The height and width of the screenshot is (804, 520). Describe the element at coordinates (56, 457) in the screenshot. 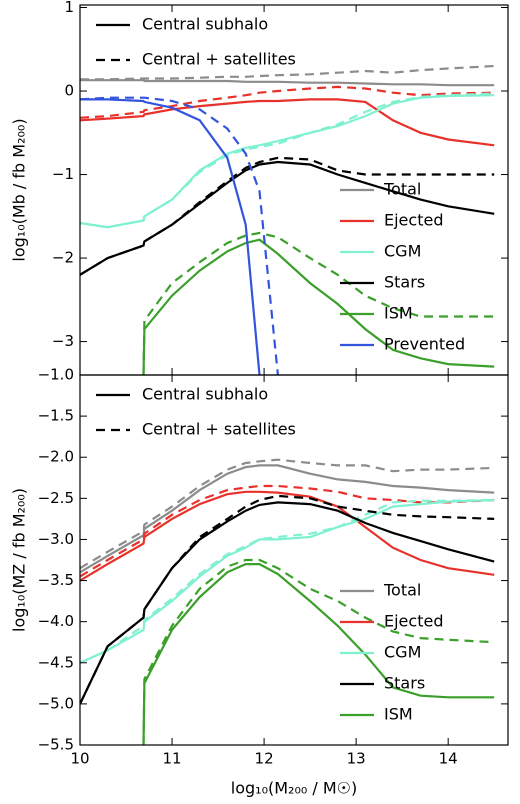

I see `y-tick-label: −2.0` at that location.